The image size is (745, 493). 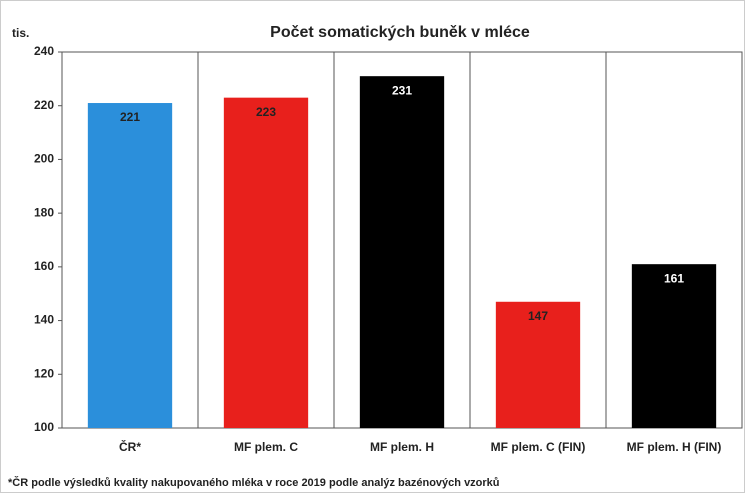 What do you see at coordinates (44, 51) in the screenshot?
I see `y-tick-label: 240` at bounding box center [44, 51].